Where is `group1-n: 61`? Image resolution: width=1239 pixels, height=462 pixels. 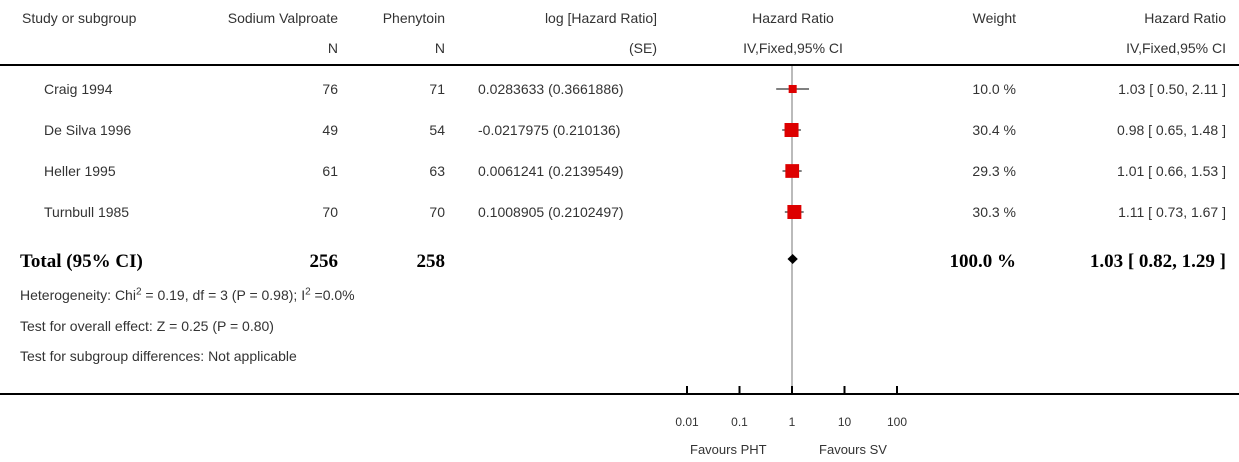 group1-n: 61 is located at coordinates (330, 171).